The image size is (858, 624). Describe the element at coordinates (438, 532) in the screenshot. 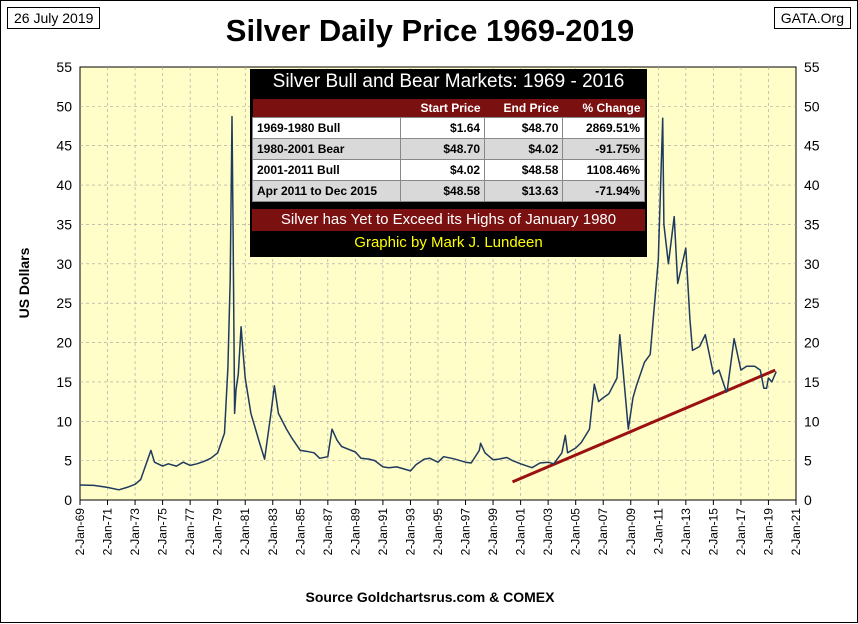

I see `x-tick-label: 2-Jan-95` at that location.